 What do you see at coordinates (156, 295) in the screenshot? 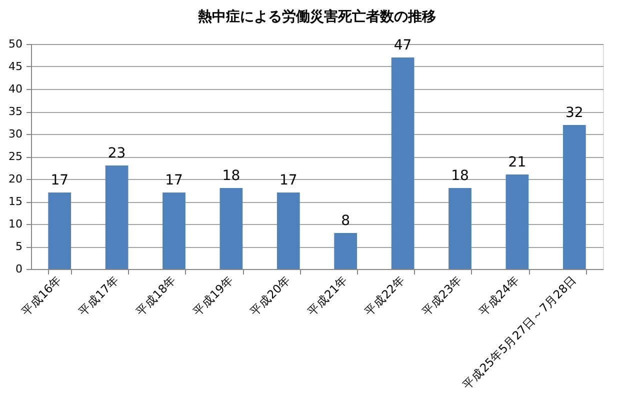
I see `x-tick-label: 平成18年` at bounding box center [156, 295].